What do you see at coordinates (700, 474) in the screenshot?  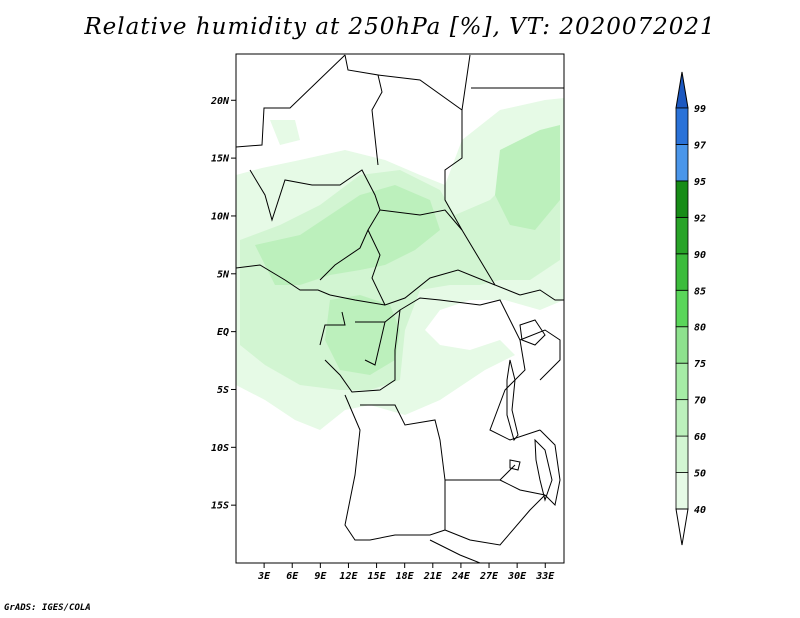 I see `colorbar-label: 50` at bounding box center [700, 474].